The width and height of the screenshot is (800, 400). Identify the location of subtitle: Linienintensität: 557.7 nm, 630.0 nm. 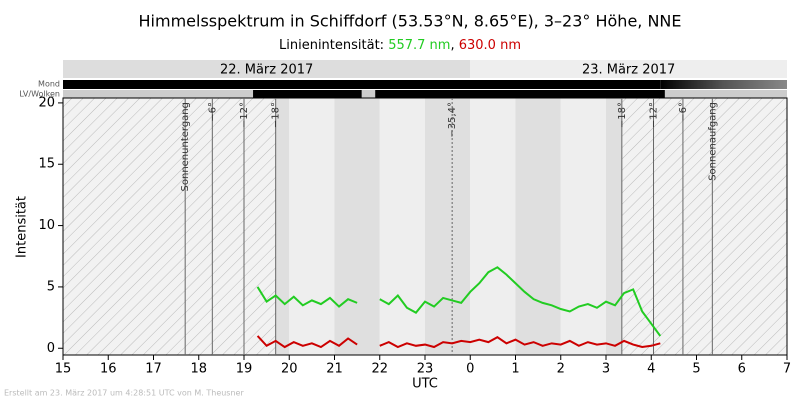
(400, 45).